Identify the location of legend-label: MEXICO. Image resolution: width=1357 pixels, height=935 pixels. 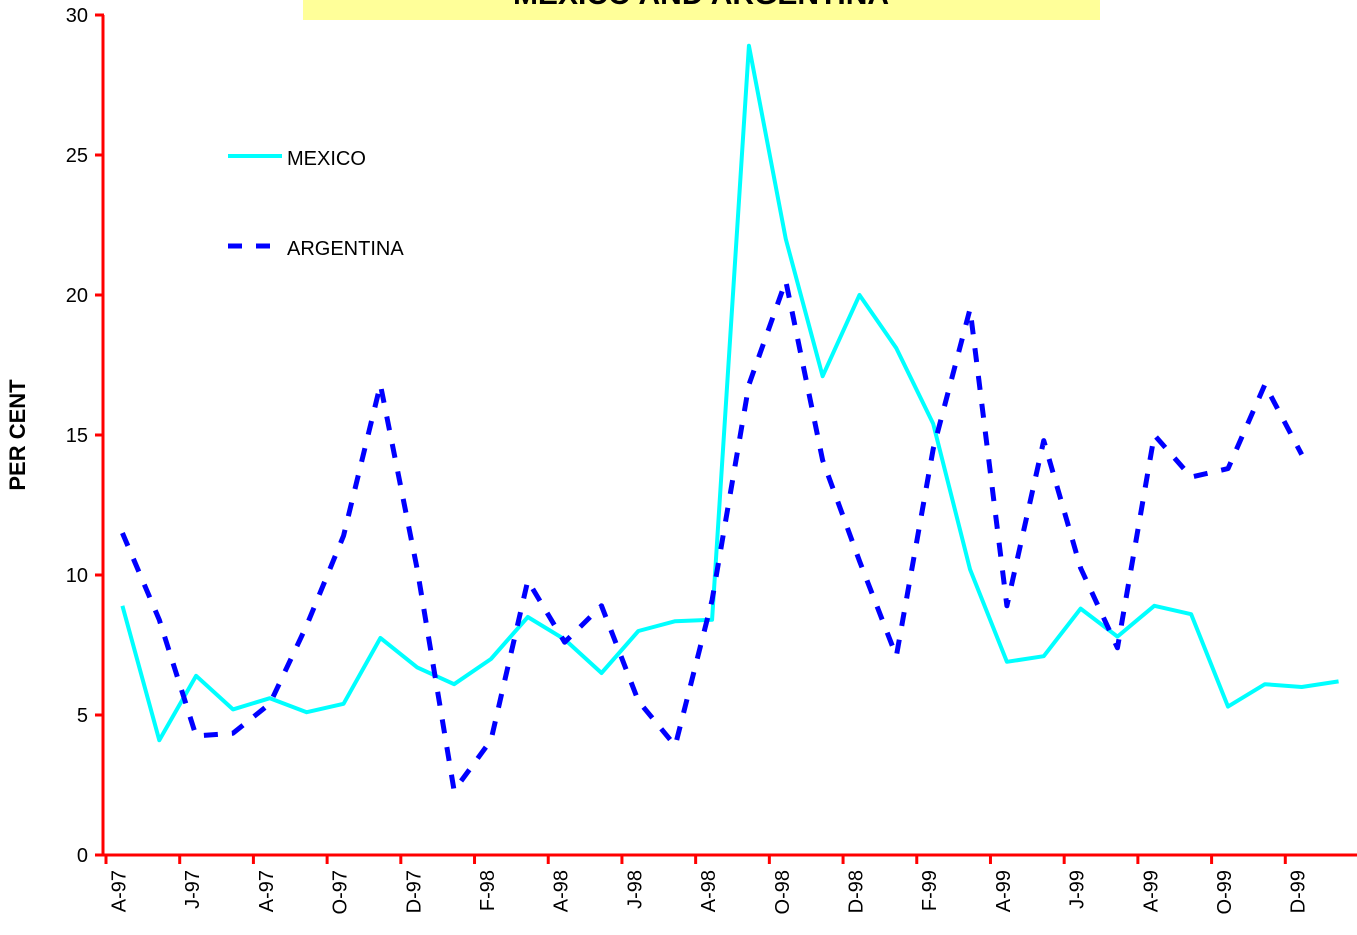
(326, 159).